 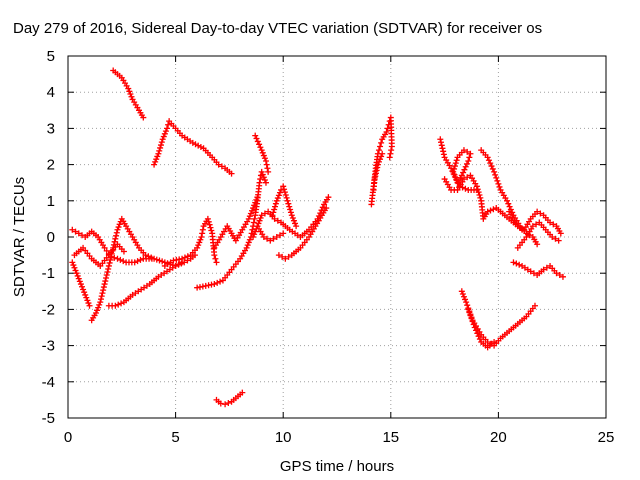 What do you see at coordinates (606, 437) in the screenshot?
I see `x-tick-label: 25` at bounding box center [606, 437].